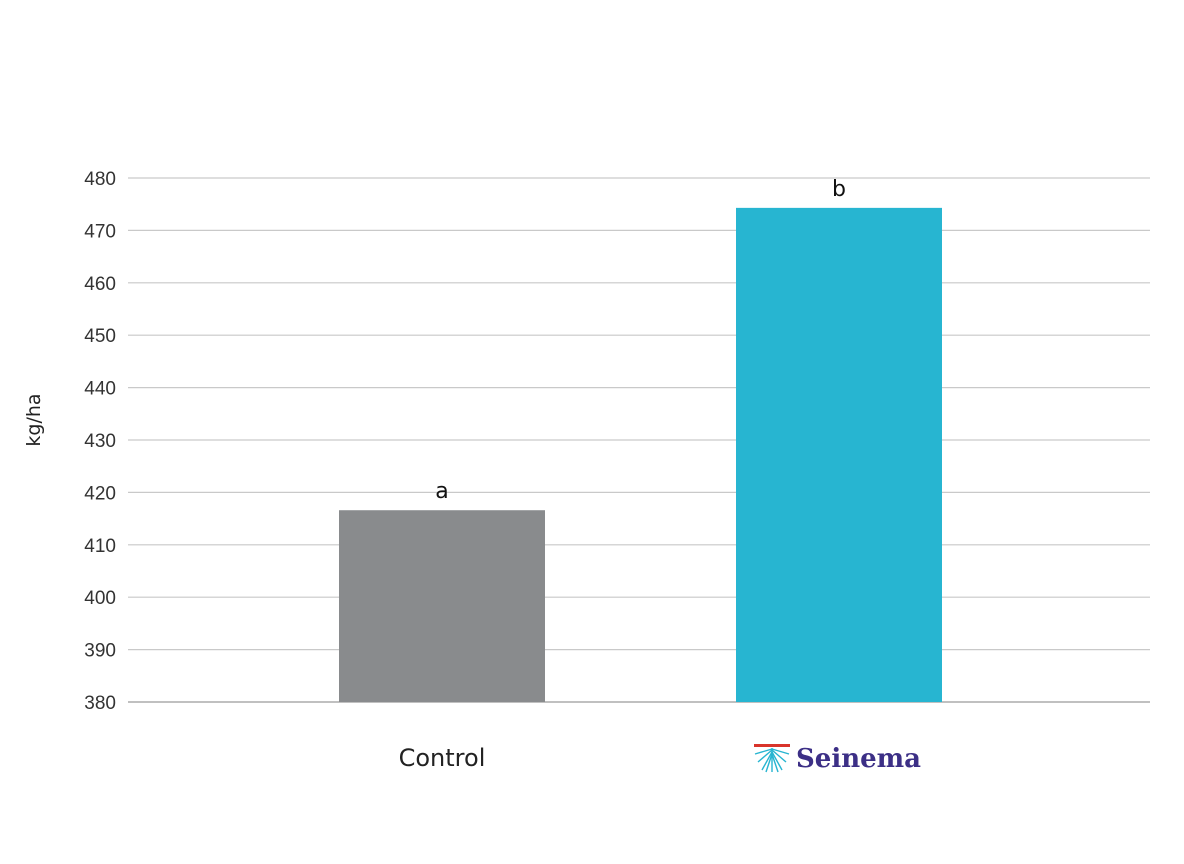 The width and height of the screenshot is (1184, 864). Describe the element at coordinates (100, 336) in the screenshot. I see `y-tick-label: 450` at that location.